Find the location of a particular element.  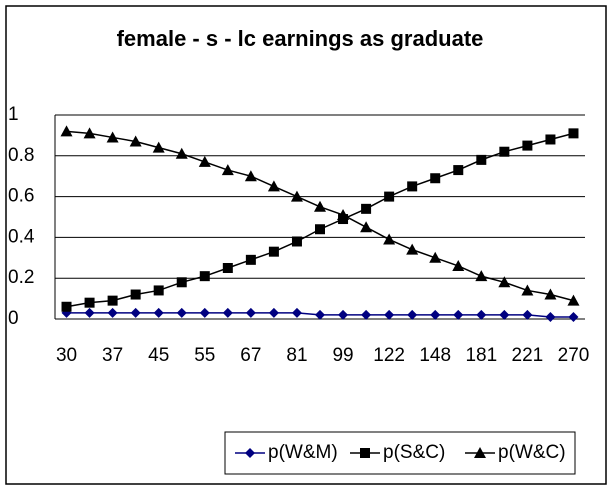

legend-box is located at coordinates (400, 453).